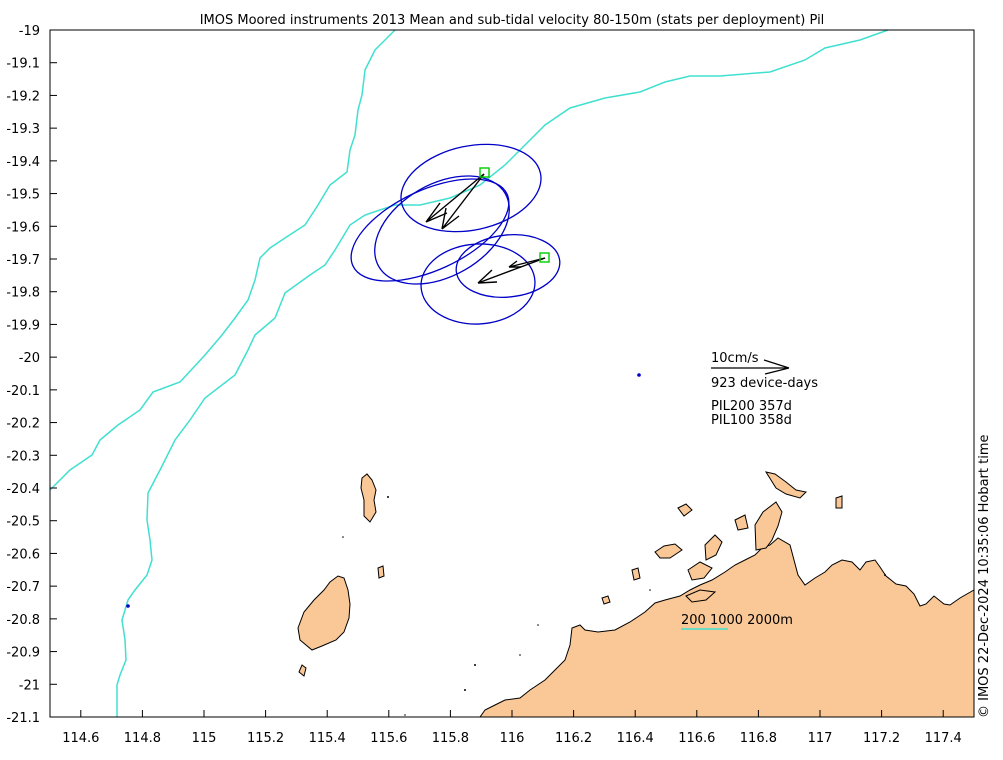 This screenshot has height=760, width=1003. Describe the element at coordinates (751, 420) in the screenshot. I see `deployment-pil100: PIL100 358d` at that location.